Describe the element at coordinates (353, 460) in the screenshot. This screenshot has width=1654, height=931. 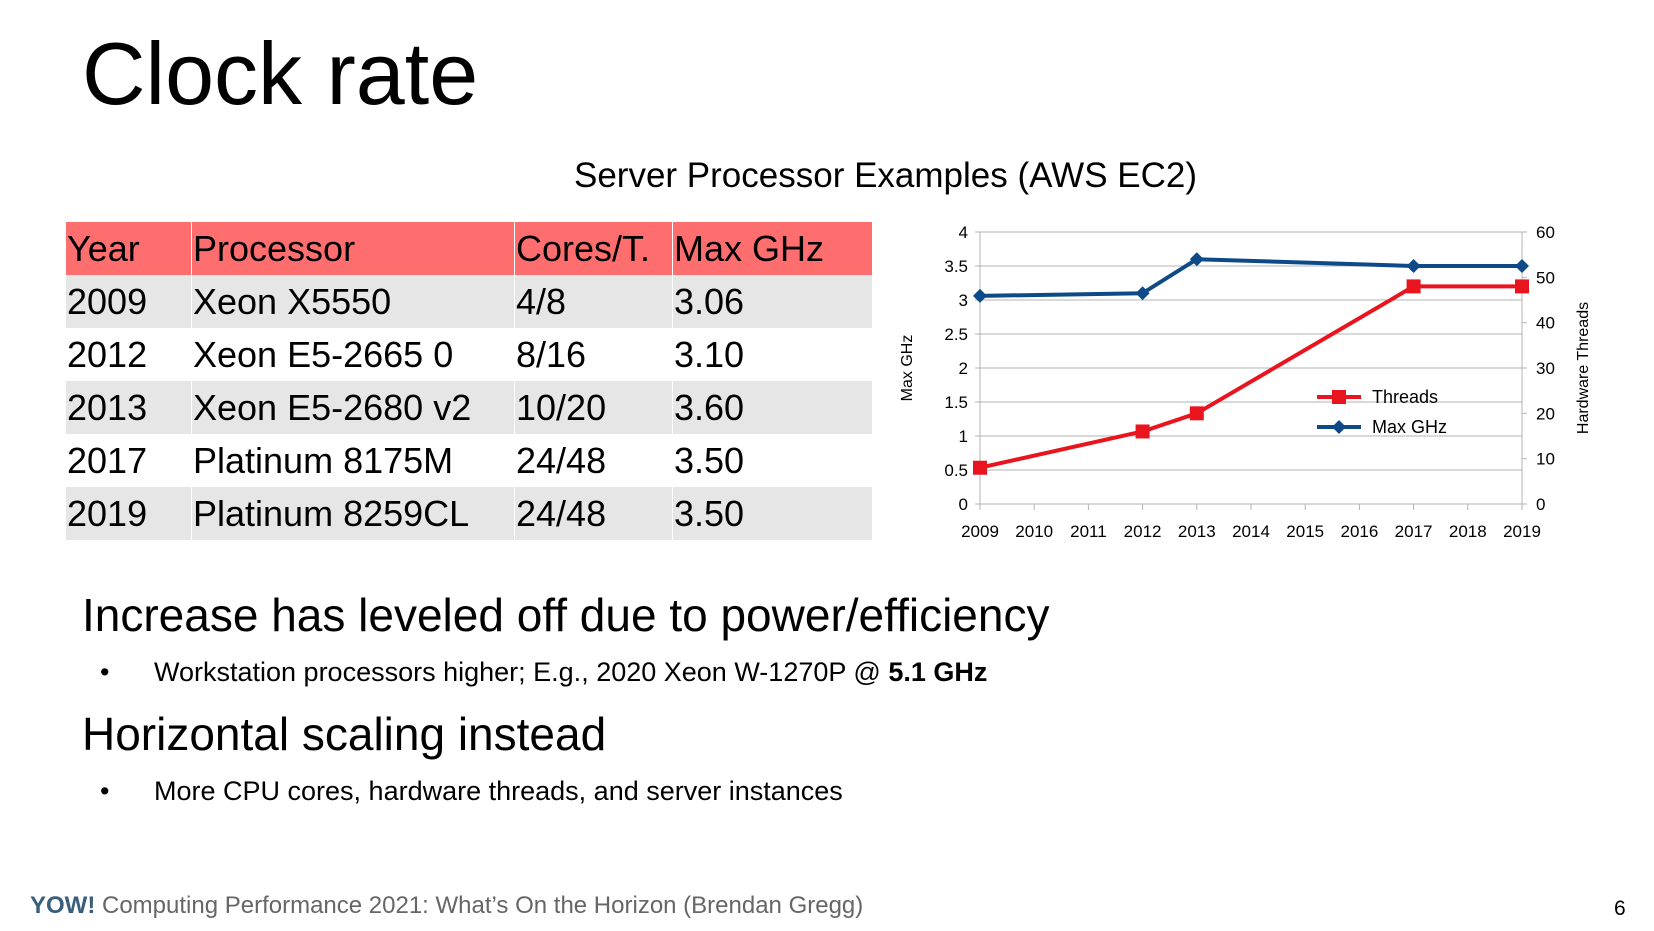
I see `cell-processor: Platinum 8175M` at that location.